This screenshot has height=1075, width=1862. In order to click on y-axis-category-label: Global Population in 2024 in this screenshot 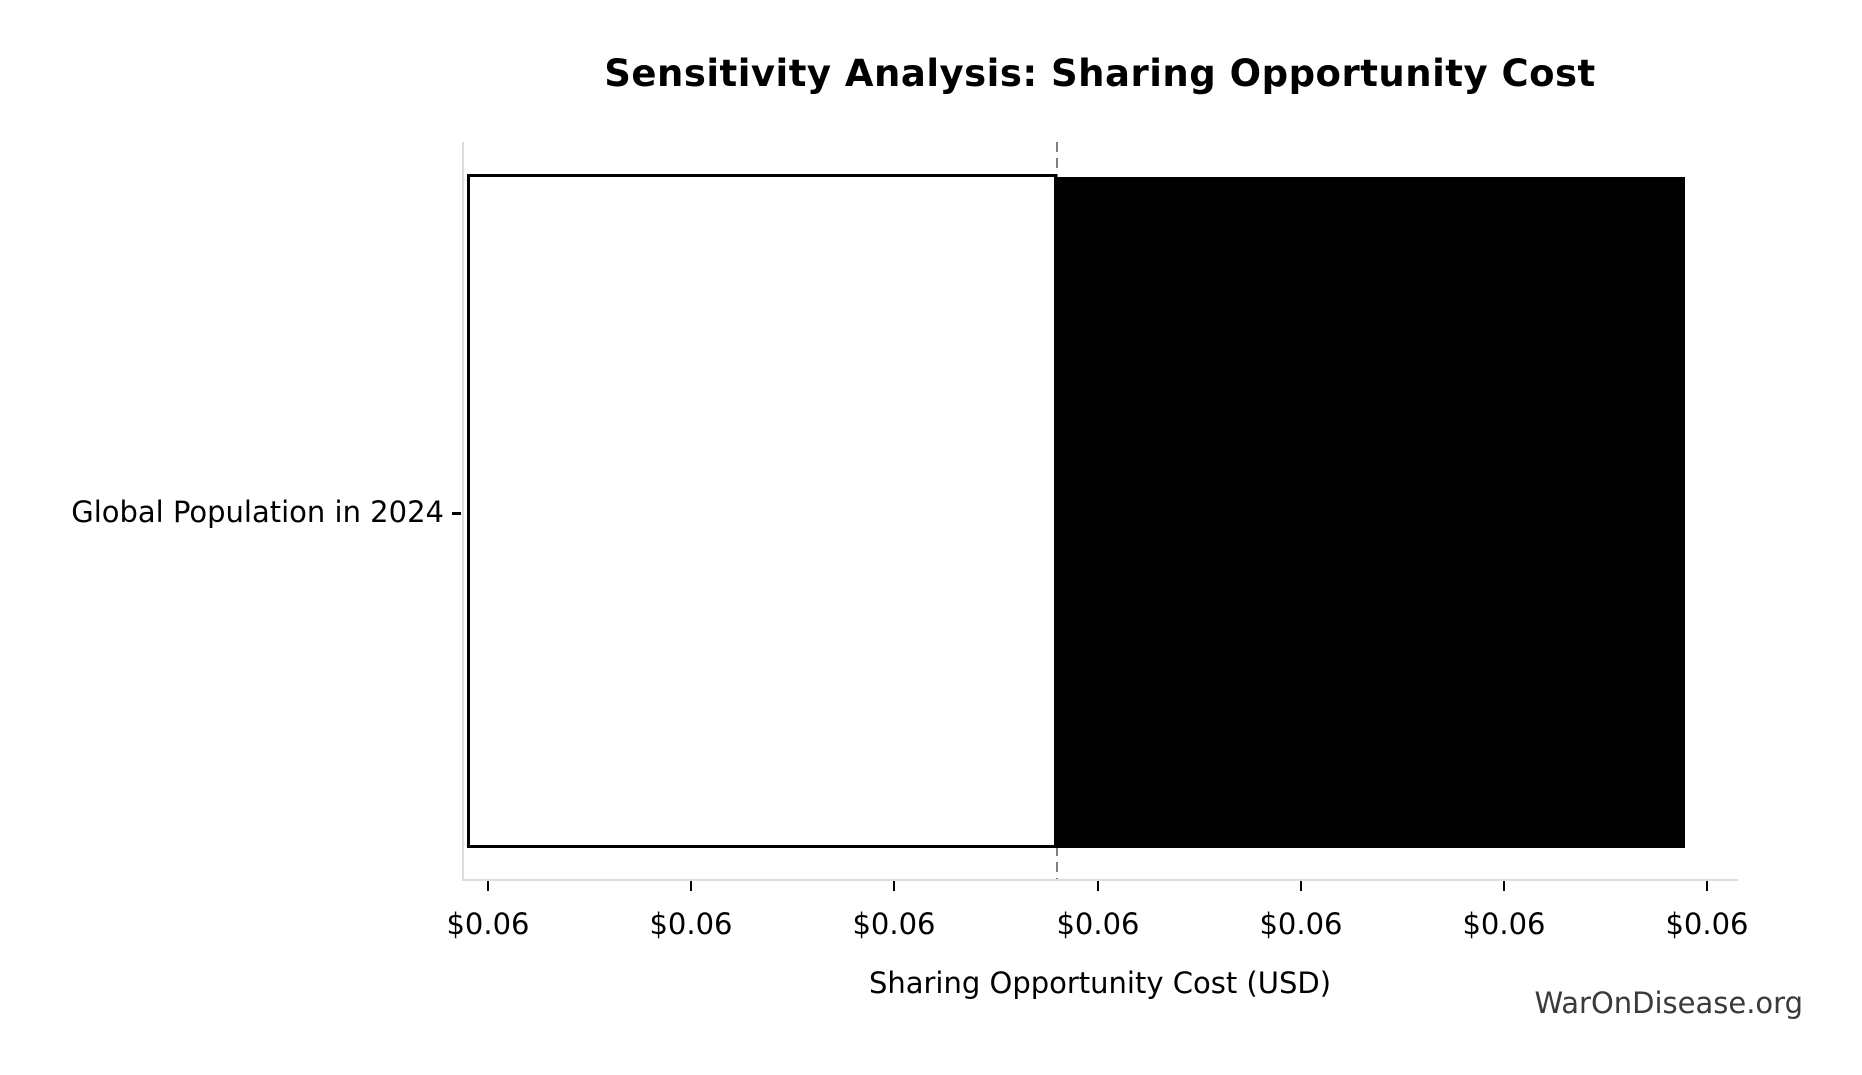, I will do `click(257, 512)`.